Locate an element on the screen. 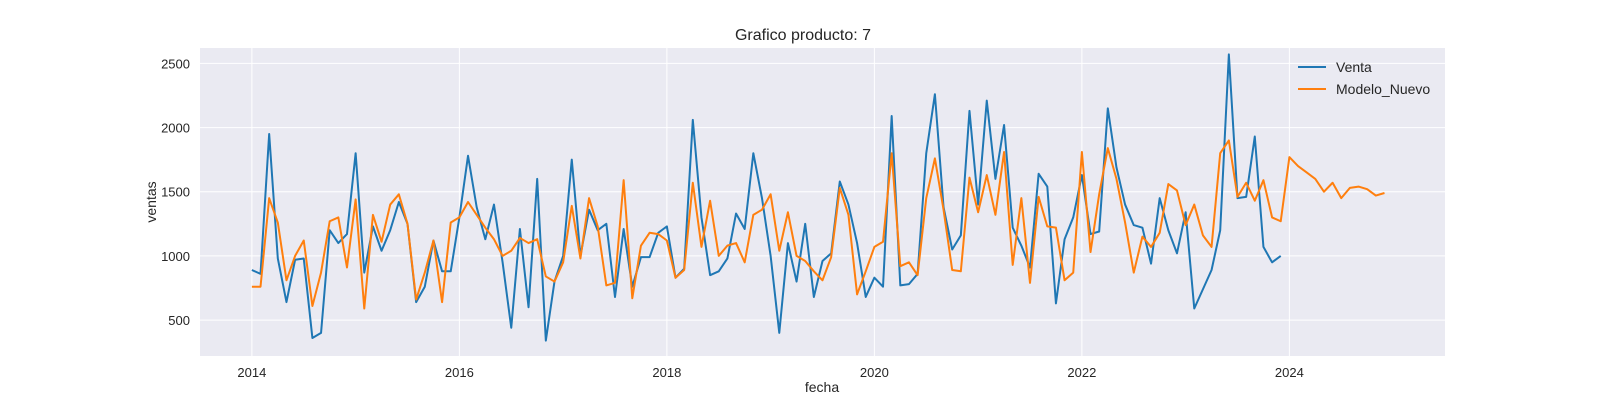 Image resolution: width=1600 pixels, height=400 pixels. y-tick-label: 500 is located at coordinates (179, 320).